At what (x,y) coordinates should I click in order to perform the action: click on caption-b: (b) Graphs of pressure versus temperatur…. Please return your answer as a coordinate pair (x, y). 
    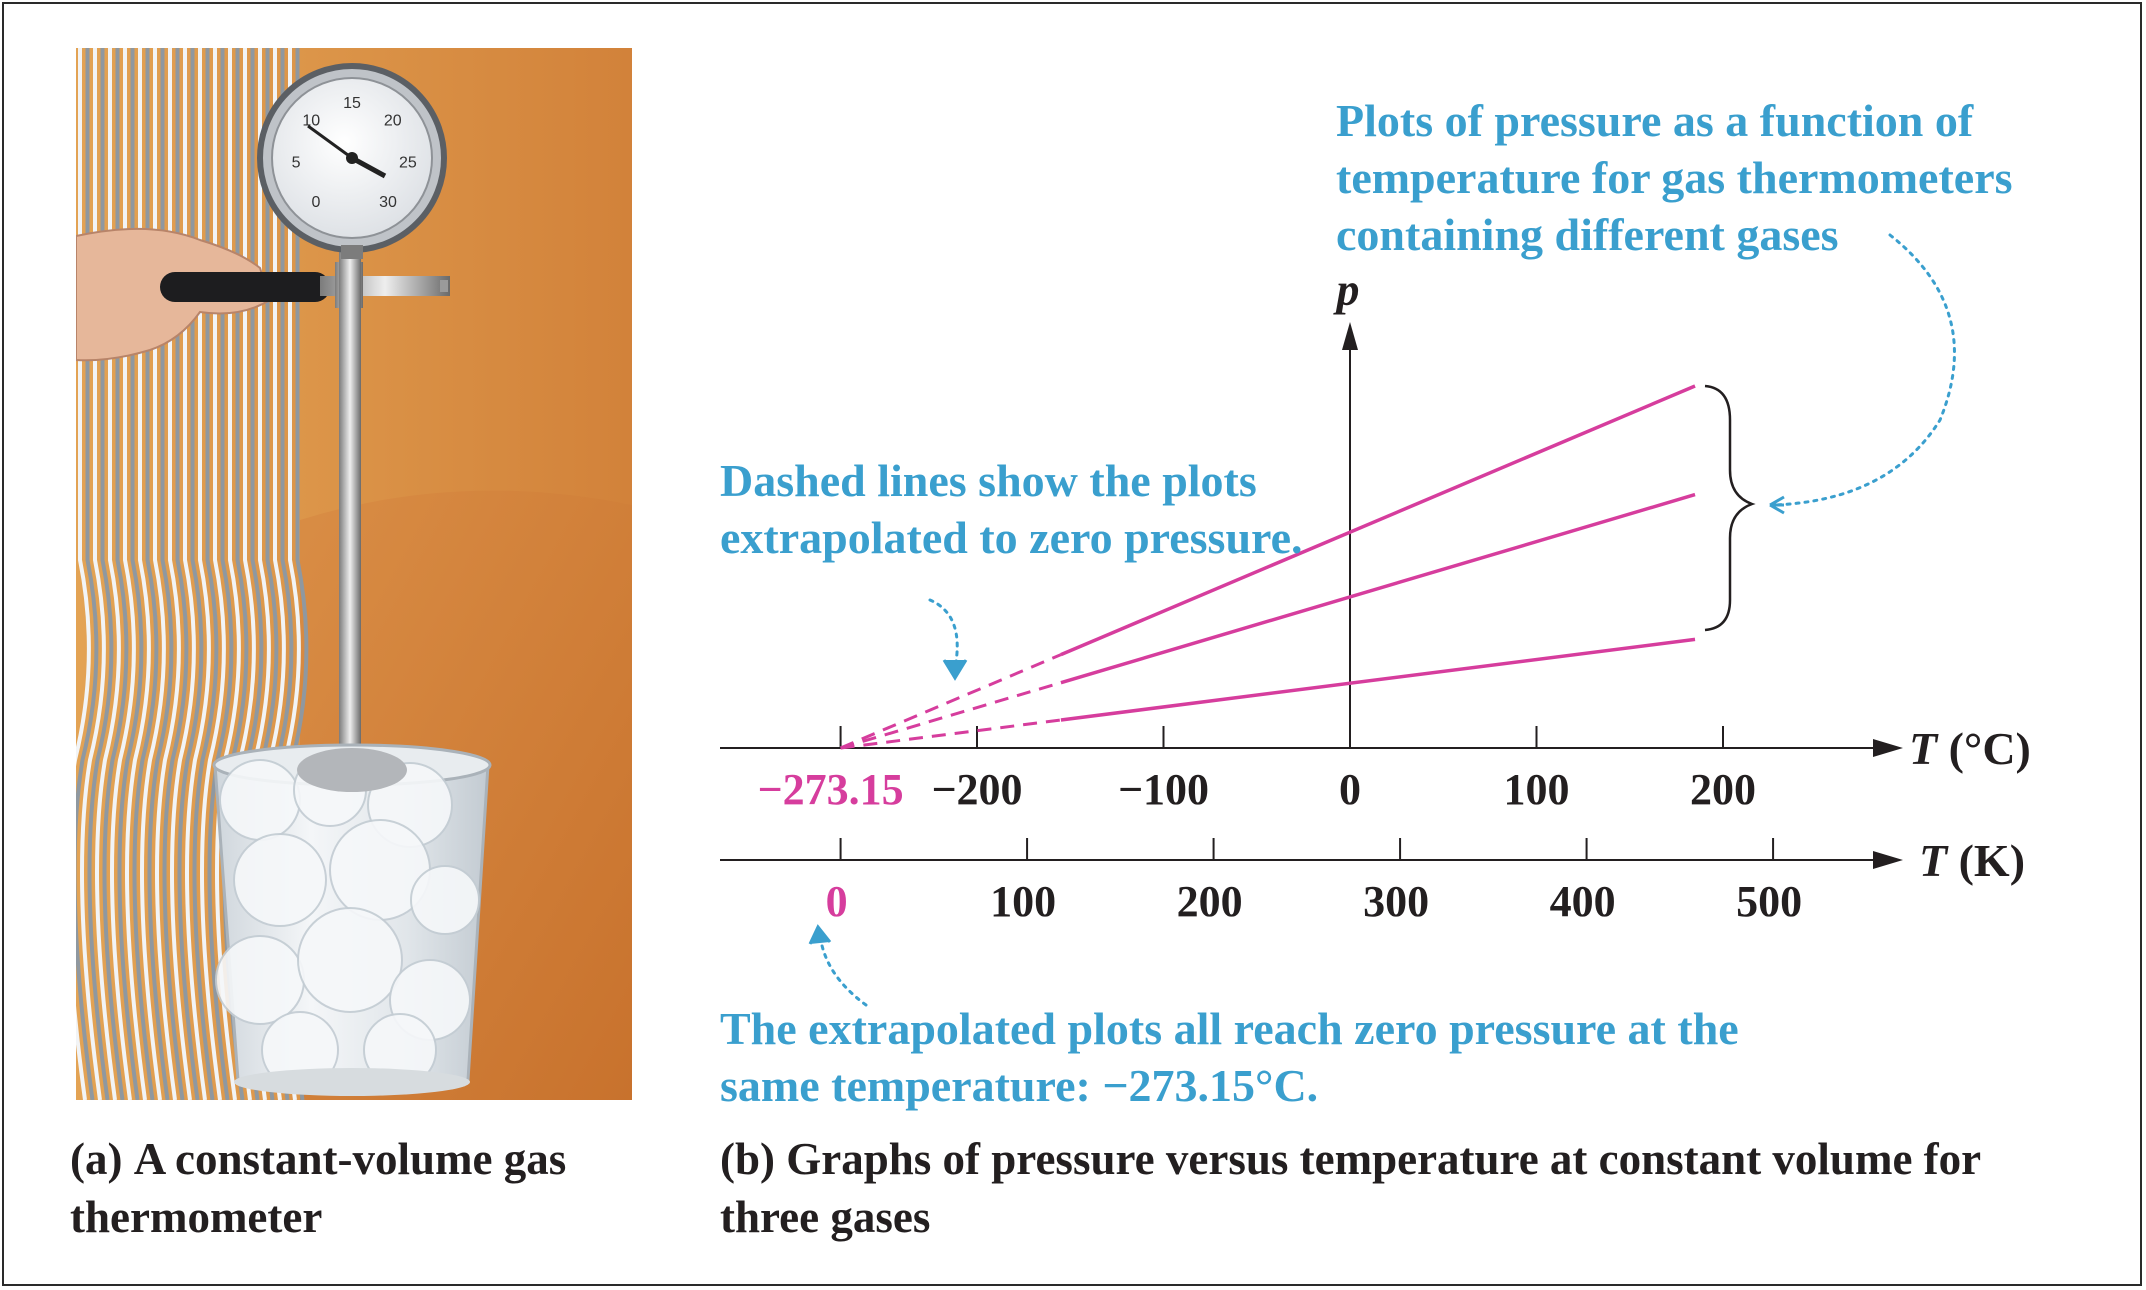
    Looking at the image, I should click on (1400, 1188).